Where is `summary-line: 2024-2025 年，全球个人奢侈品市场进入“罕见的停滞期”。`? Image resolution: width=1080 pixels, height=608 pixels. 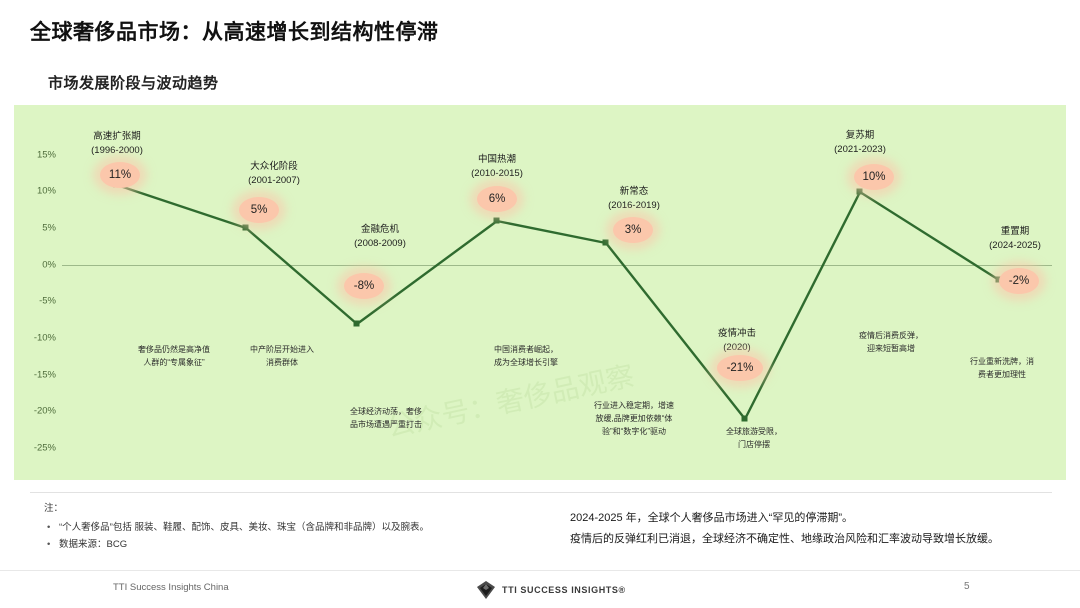
summary-line: 2024-2025 年，全球个人奢侈品市场进入“罕见的停滞期”。 is located at coordinates (711, 518).